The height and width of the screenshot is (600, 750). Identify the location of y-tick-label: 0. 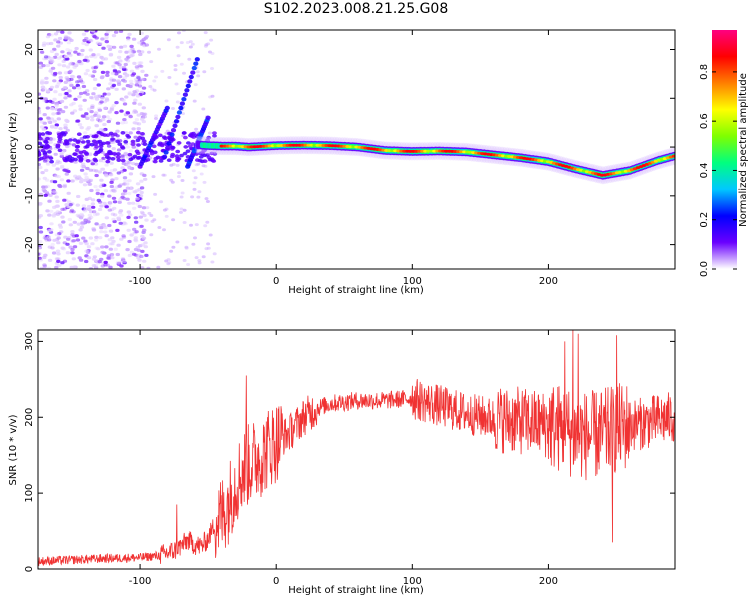
(29, 147).